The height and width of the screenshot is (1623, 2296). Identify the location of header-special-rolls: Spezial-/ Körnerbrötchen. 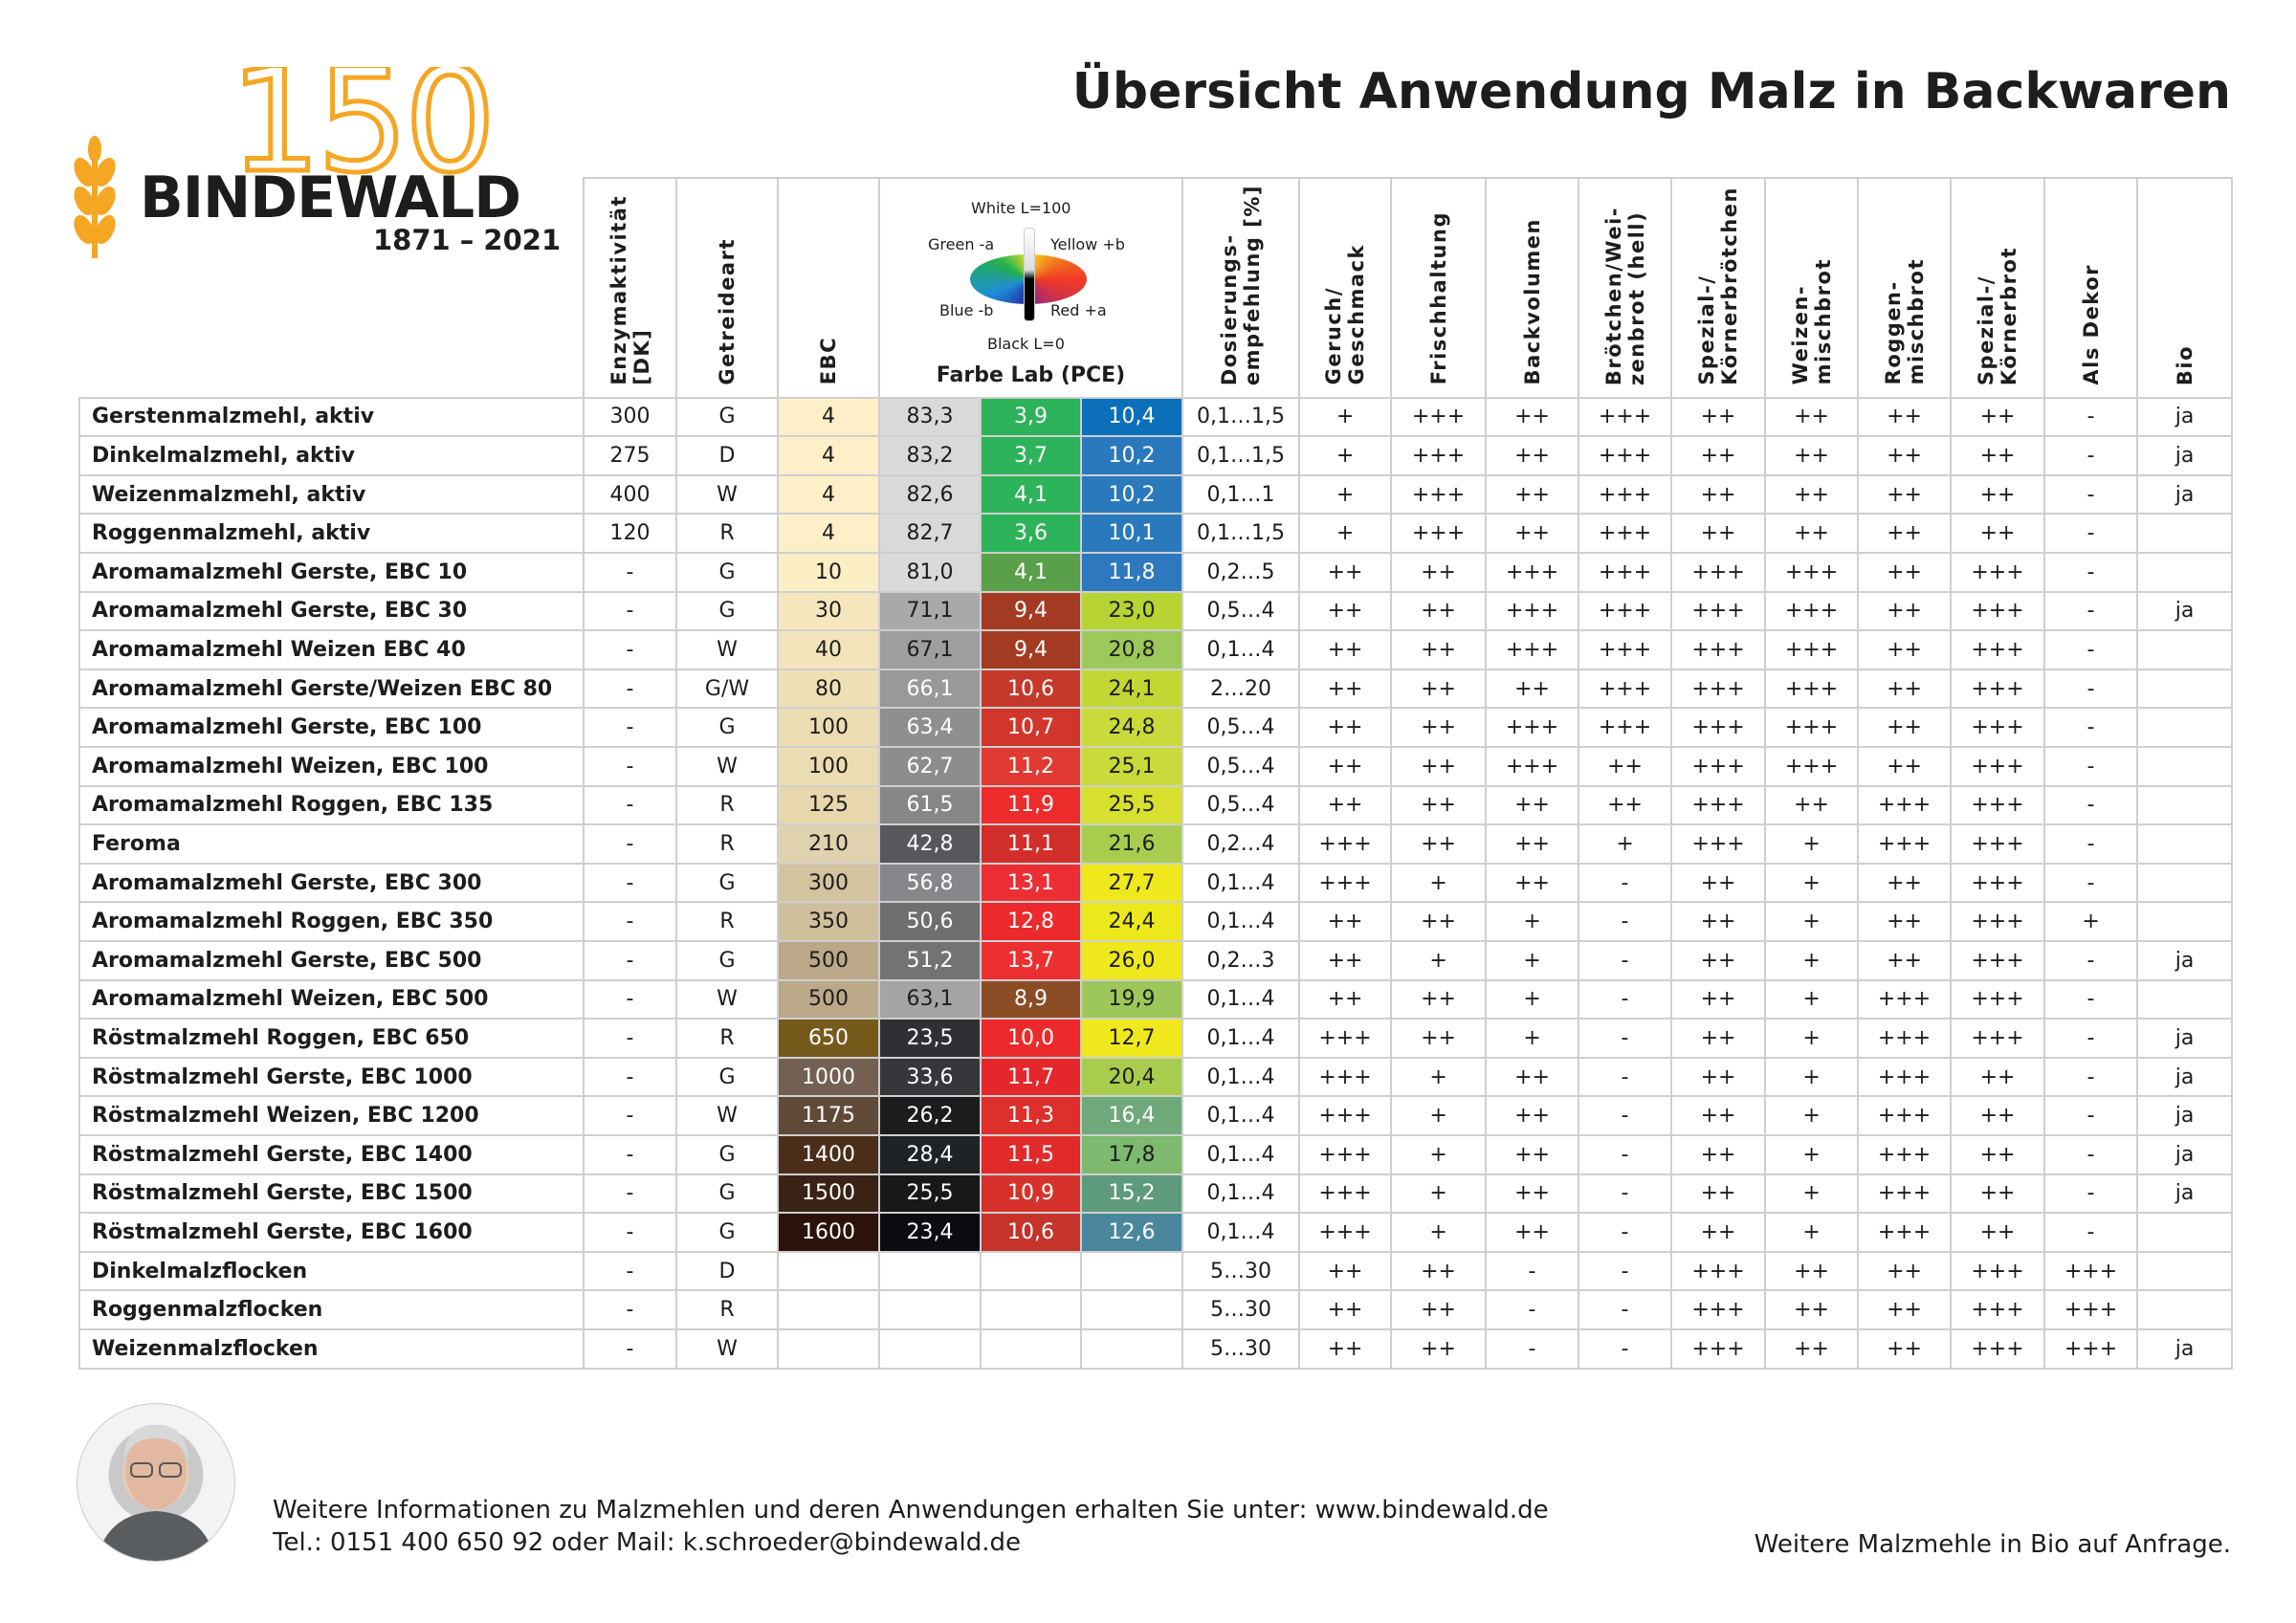
(1719, 288).